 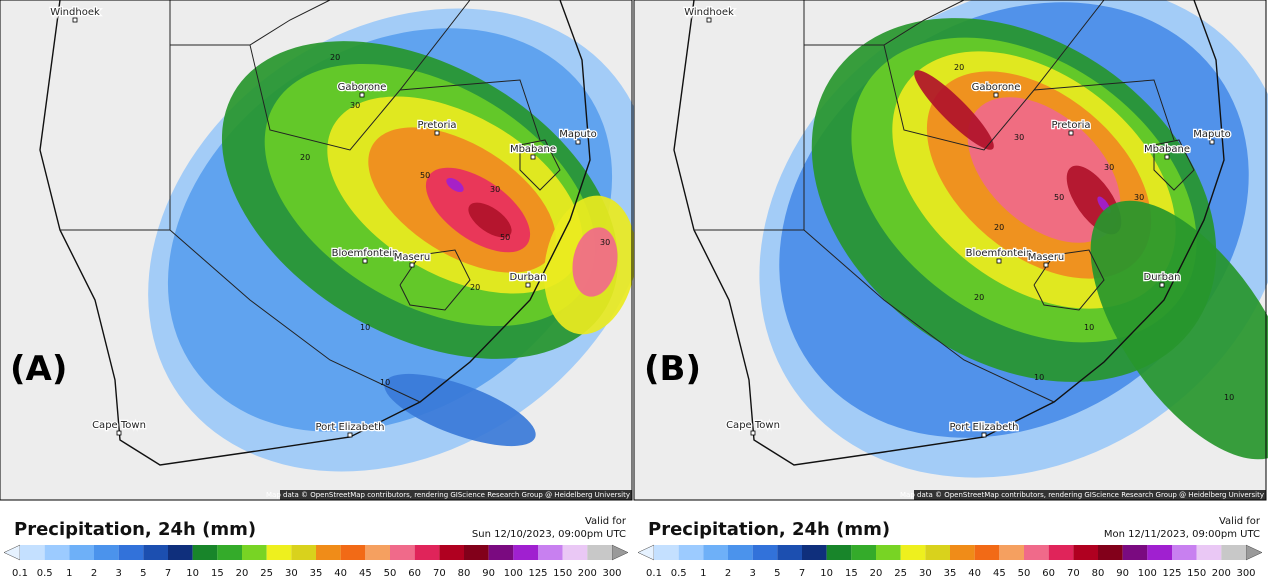 I want to click on colorbar-tick-label: 300, so click(x=611, y=573).